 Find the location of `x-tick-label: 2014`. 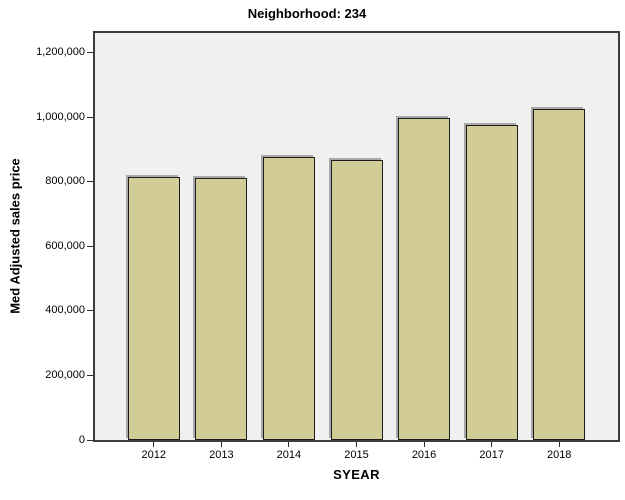

x-tick-label: 2014 is located at coordinates (289, 455).